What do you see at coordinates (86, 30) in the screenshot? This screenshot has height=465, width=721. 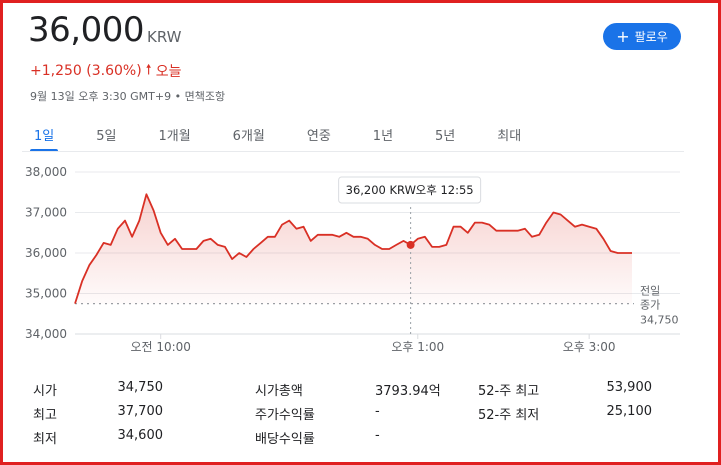 I see `current-price: 36,000` at bounding box center [86, 30].